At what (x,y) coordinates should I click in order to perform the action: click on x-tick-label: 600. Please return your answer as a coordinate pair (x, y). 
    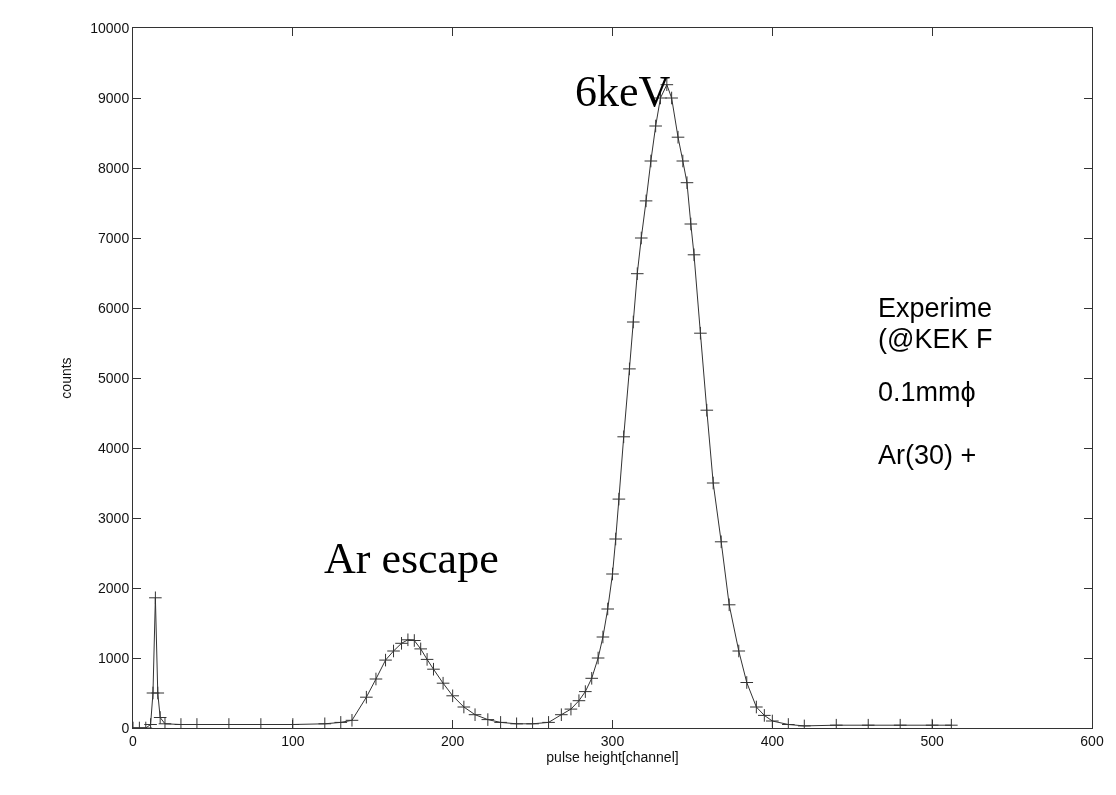
    Looking at the image, I should click on (1092, 740).